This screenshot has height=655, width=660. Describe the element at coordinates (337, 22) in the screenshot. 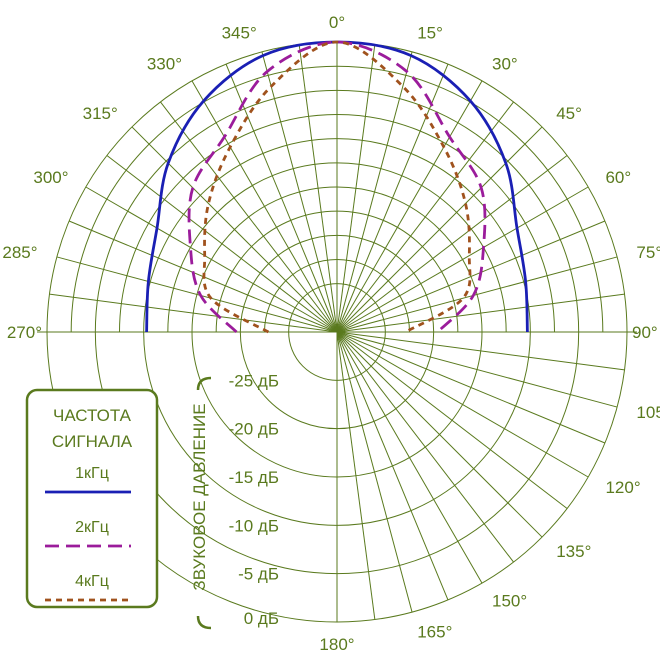

I see `angle-label: 0°` at that location.